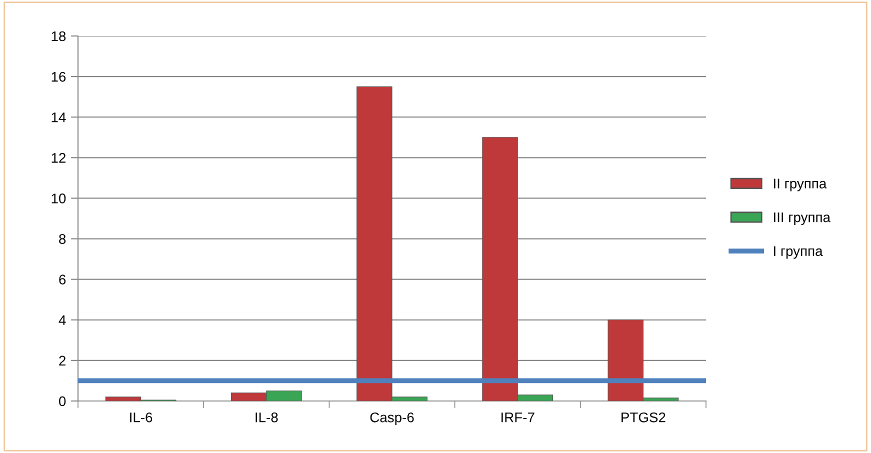 The width and height of the screenshot is (871, 453). I want to click on y-tick-label: 12, so click(59, 158).